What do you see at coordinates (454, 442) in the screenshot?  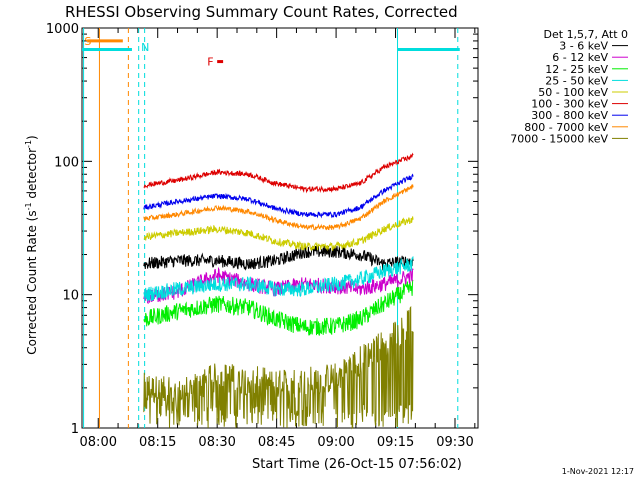 I see `x-tick-label: 09:30` at bounding box center [454, 442].